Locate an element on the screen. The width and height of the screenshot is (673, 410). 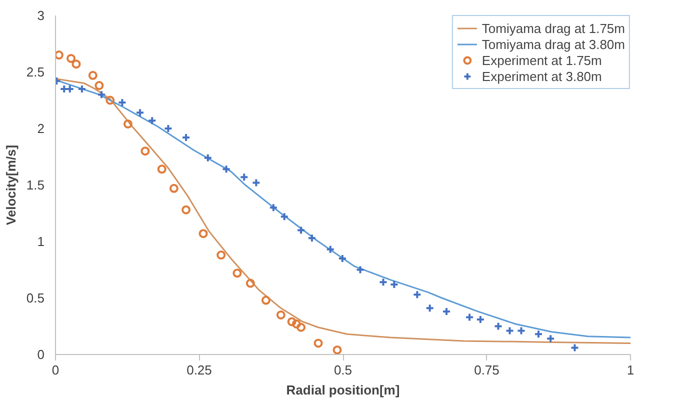
y-tick-label: 0.5 is located at coordinates (35, 298).